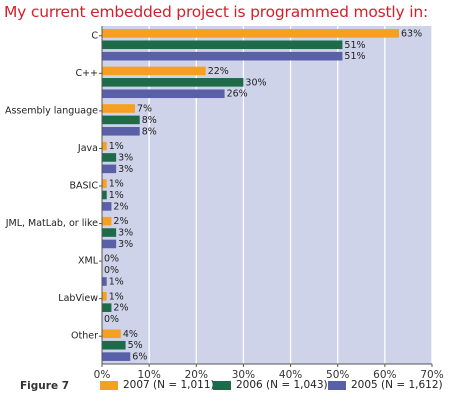 The image size is (450, 409). Describe the element at coordinates (222, 385) in the screenshot. I see `legend-swatch-2006` at that location.